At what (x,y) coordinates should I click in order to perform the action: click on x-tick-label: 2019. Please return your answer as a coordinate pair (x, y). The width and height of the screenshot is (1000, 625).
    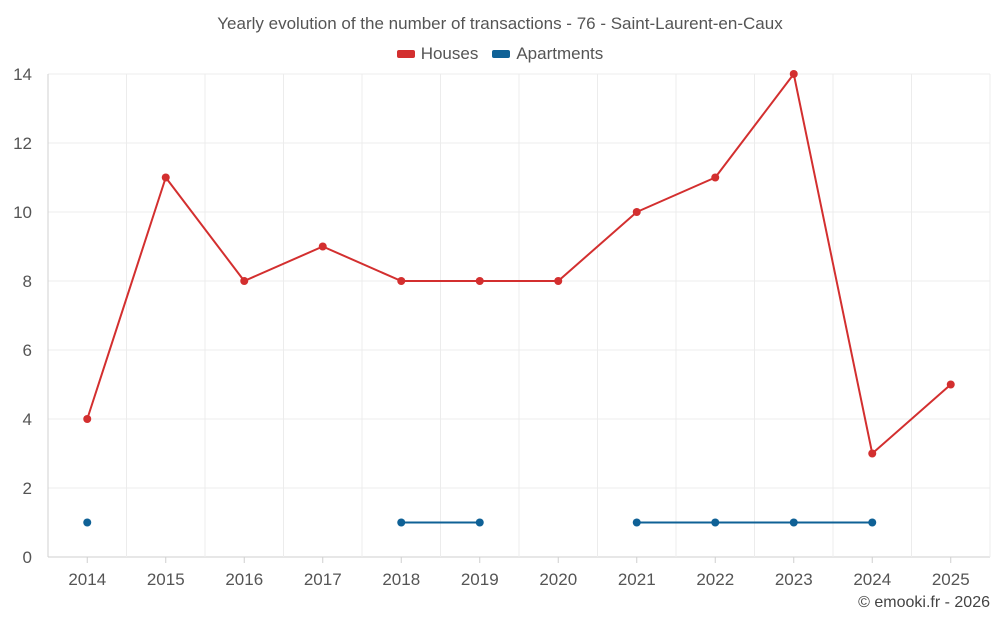
    Looking at the image, I should click on (480, 579).